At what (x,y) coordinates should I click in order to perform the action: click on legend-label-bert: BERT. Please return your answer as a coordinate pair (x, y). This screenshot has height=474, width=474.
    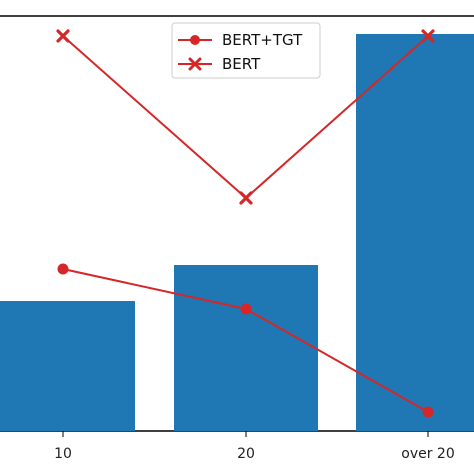
    Looking at the image, I should click on (241, 64).